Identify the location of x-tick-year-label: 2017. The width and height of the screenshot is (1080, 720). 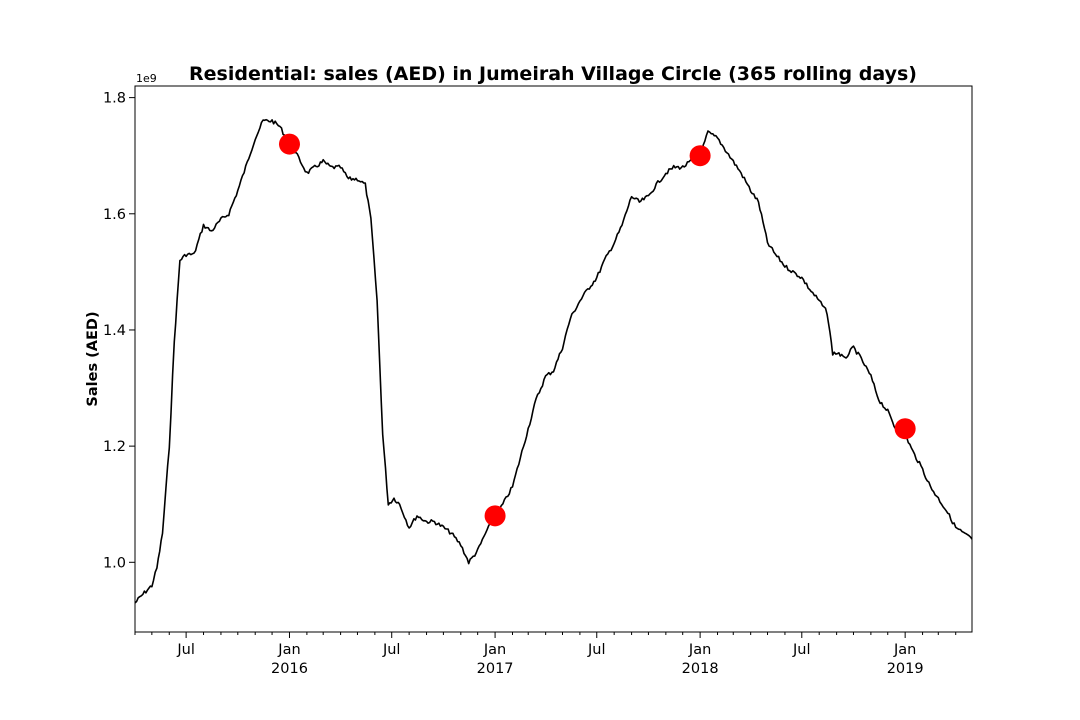
(495, 669).